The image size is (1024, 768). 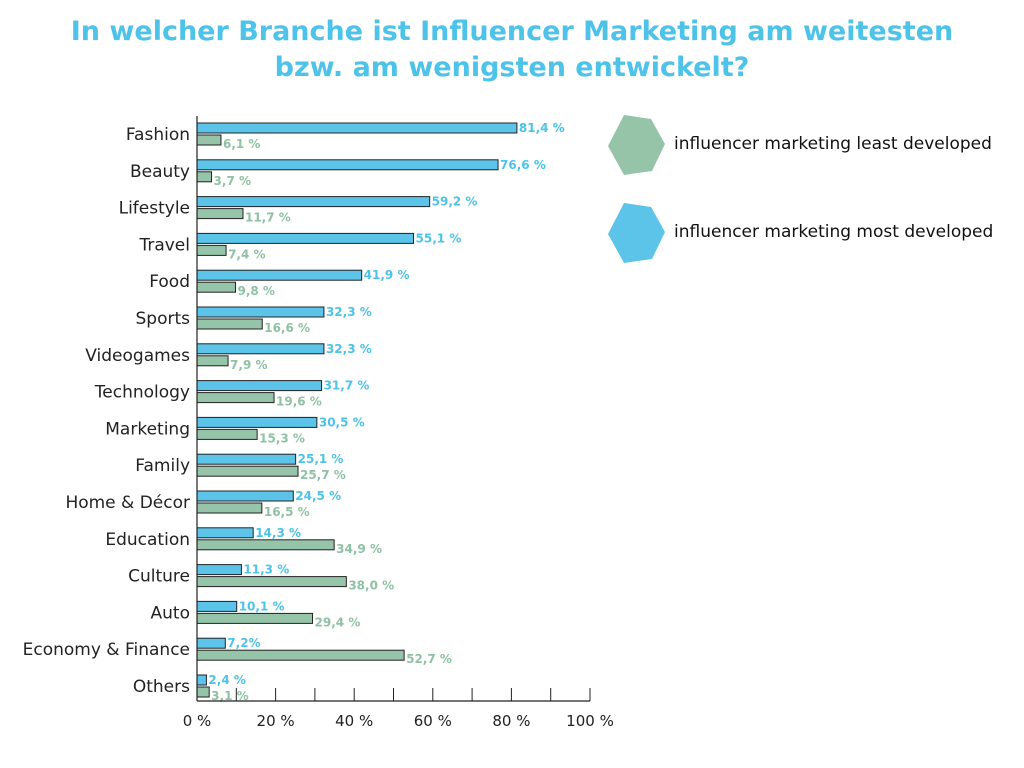 What do you see at coordinates (127, 503) in the screenshot?
I see `category-label: Home & Décor` at bounding box center [127, 503].